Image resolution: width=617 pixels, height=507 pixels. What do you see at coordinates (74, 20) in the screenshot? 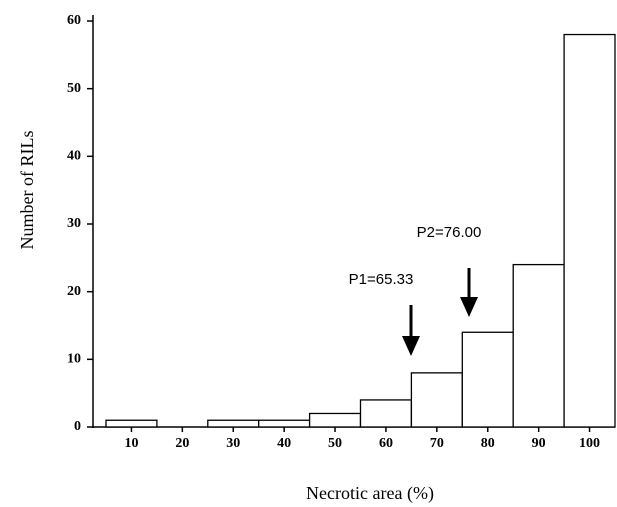
I see `y-tick-label: 60` at bounding box center [74, 20].